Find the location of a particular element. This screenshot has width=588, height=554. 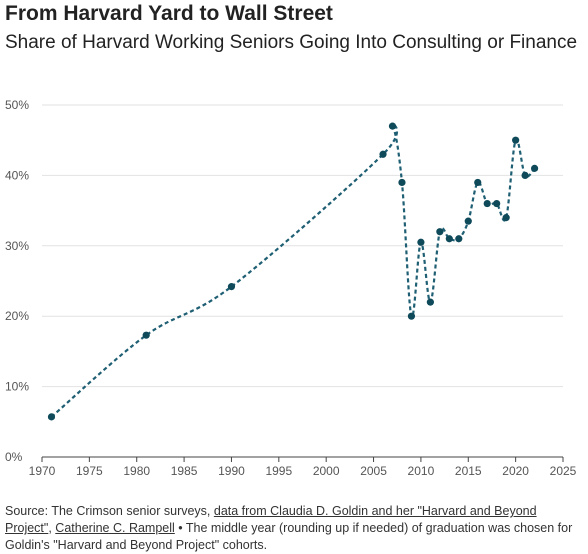

y-tick-label: 20% is located at coordinates (17, 316).